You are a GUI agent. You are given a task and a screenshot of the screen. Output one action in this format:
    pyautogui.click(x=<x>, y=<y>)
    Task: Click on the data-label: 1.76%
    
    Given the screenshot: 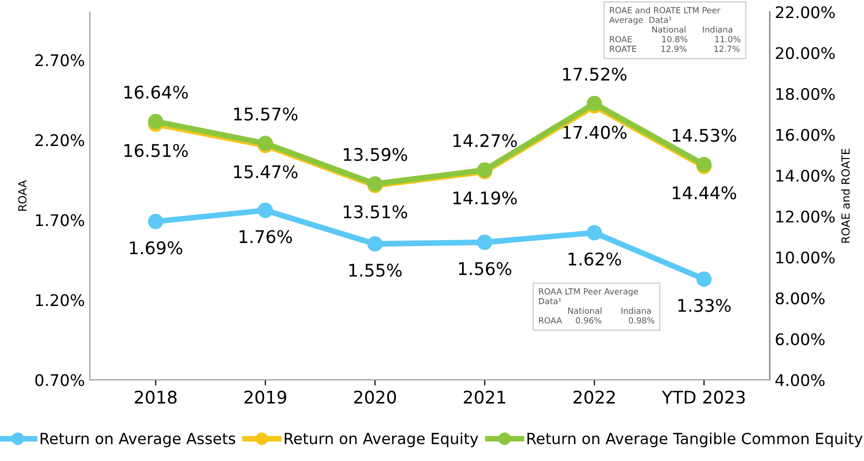 What is the action you would take?
    pyautogui.click(x=266, y=237)
    